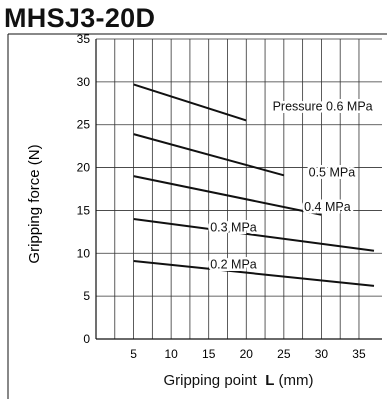  Describe the element at coordinates (84, 210) in the screenshot. I see `y-tick-label: 15` at that location.